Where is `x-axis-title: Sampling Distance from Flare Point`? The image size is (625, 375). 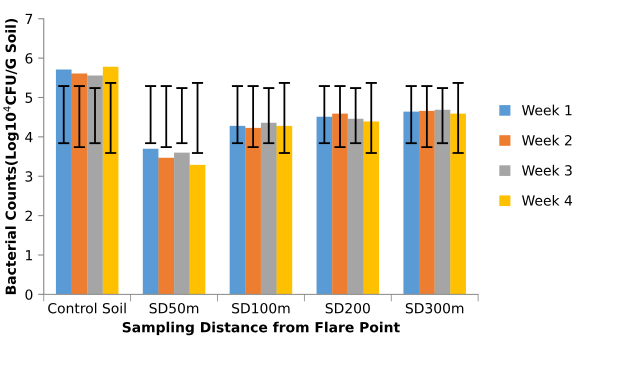
x-axis-title: Sampling Distance from Flare Point is located at coordinates (261, 329).